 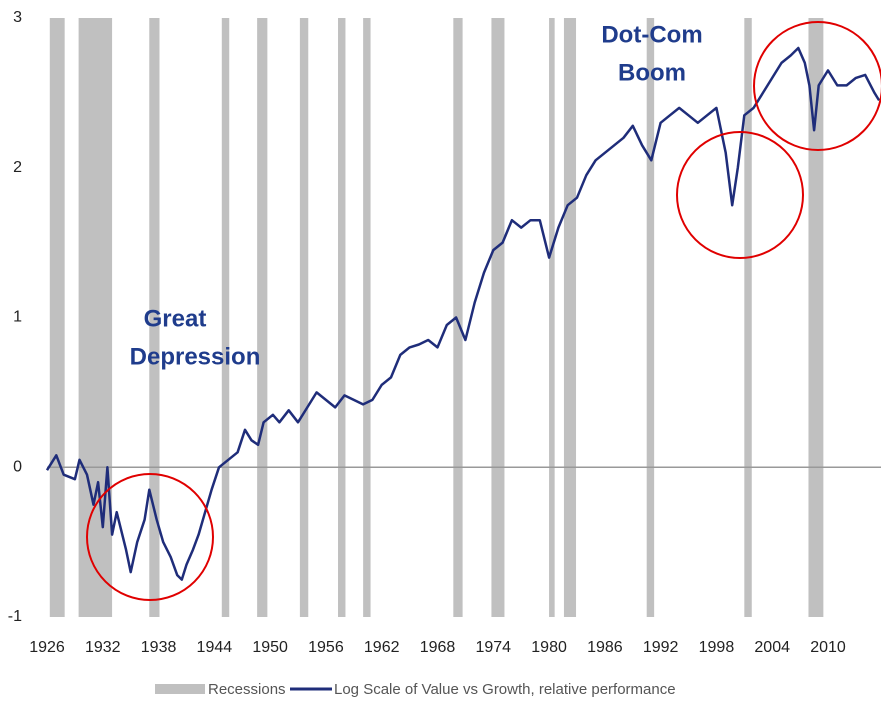 I want to click on annotation: Depression, so click(x=195, y=356).